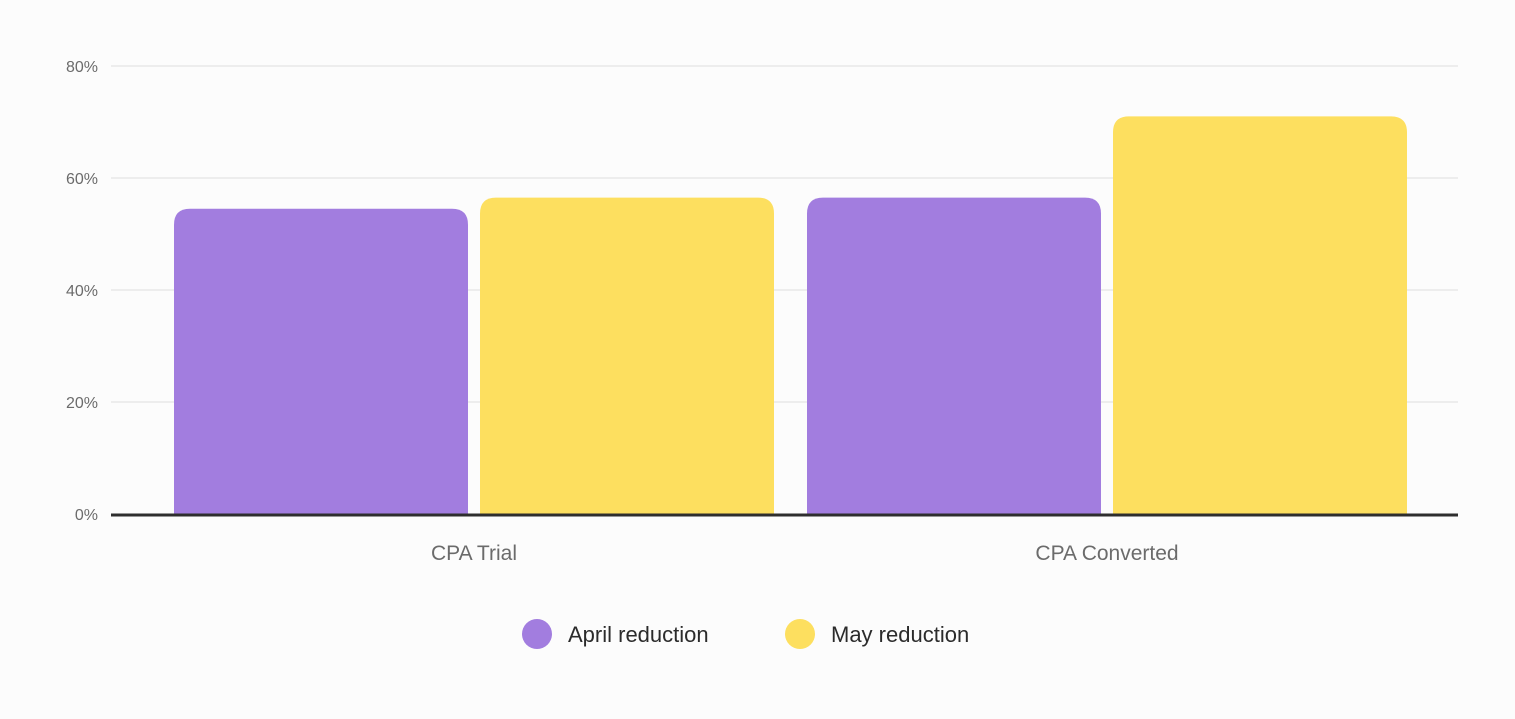  I want to click on bar-april-reduction-cpa-trial, so click(321, 361).